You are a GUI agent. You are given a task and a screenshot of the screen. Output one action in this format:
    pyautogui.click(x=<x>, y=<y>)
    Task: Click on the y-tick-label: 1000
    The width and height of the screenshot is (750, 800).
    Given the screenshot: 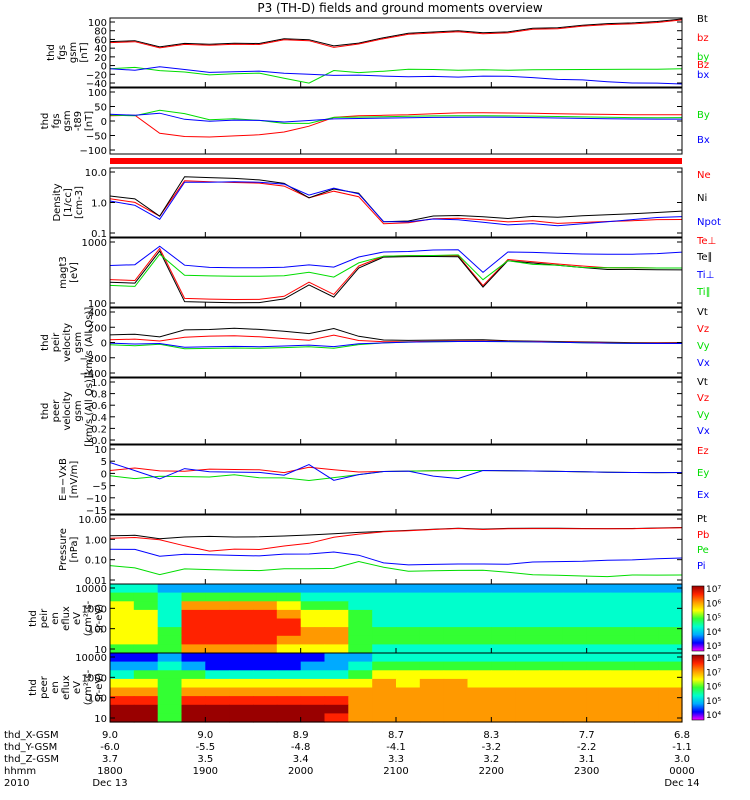 What is the action you would take?
    pyautogui.click(x=94, y=609)
    